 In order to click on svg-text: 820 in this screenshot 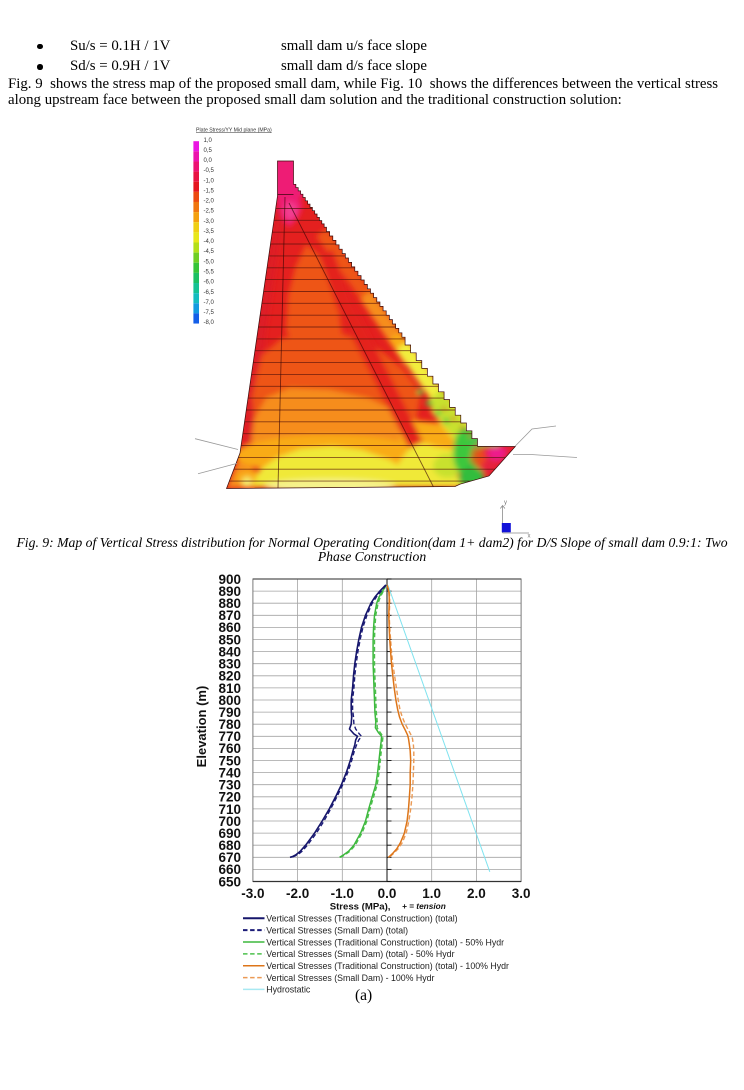, I will do `click(229, 676)`.